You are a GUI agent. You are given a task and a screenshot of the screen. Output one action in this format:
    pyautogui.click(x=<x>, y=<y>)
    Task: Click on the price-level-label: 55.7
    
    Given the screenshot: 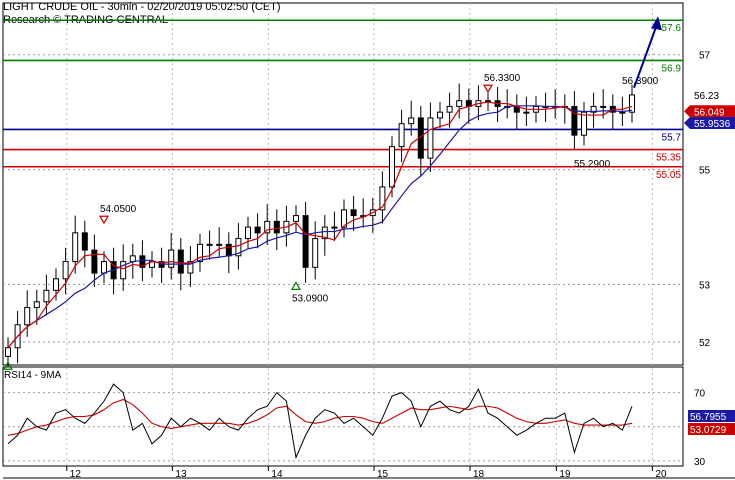 What is the action you would take?
    pyautogui.click(x=672, y=137)
    